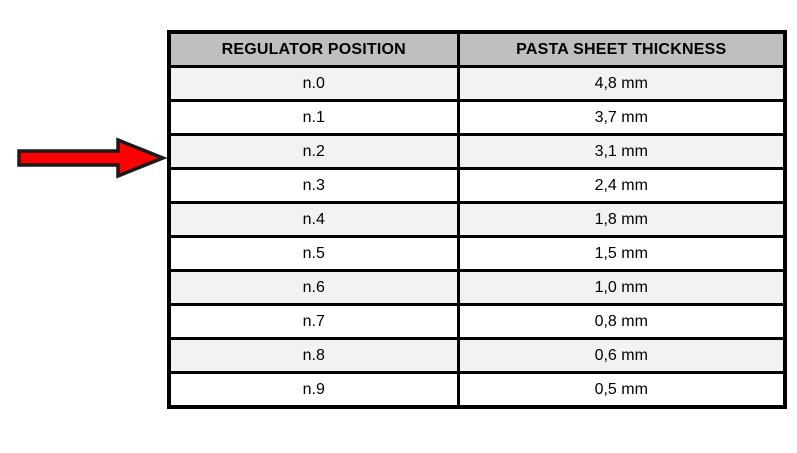 The width and height of the screenshot is (797, 453). Describe the element at coordinates (313, 253) in the screenshot. I see `position-cell: n.5` at that location.